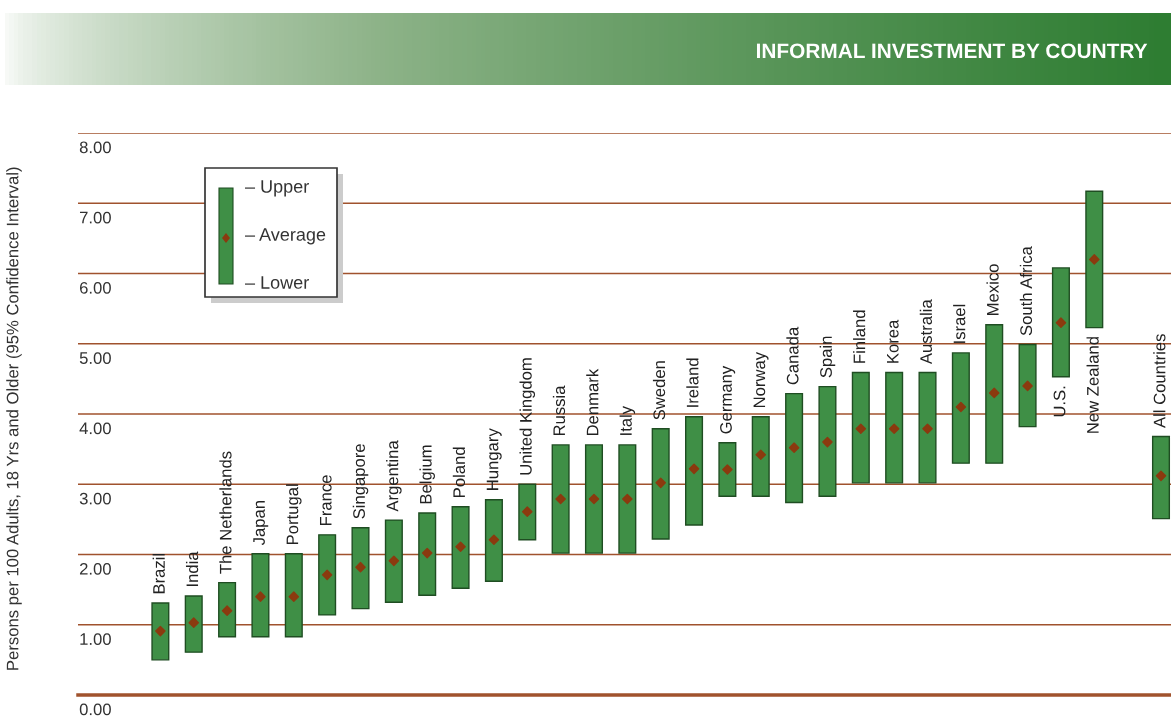 The width and height of the screenshot is (1171, 722). Describe the element at coordinates (192, 568) in the screenshot. I see `x-tick-label: India` at that location.